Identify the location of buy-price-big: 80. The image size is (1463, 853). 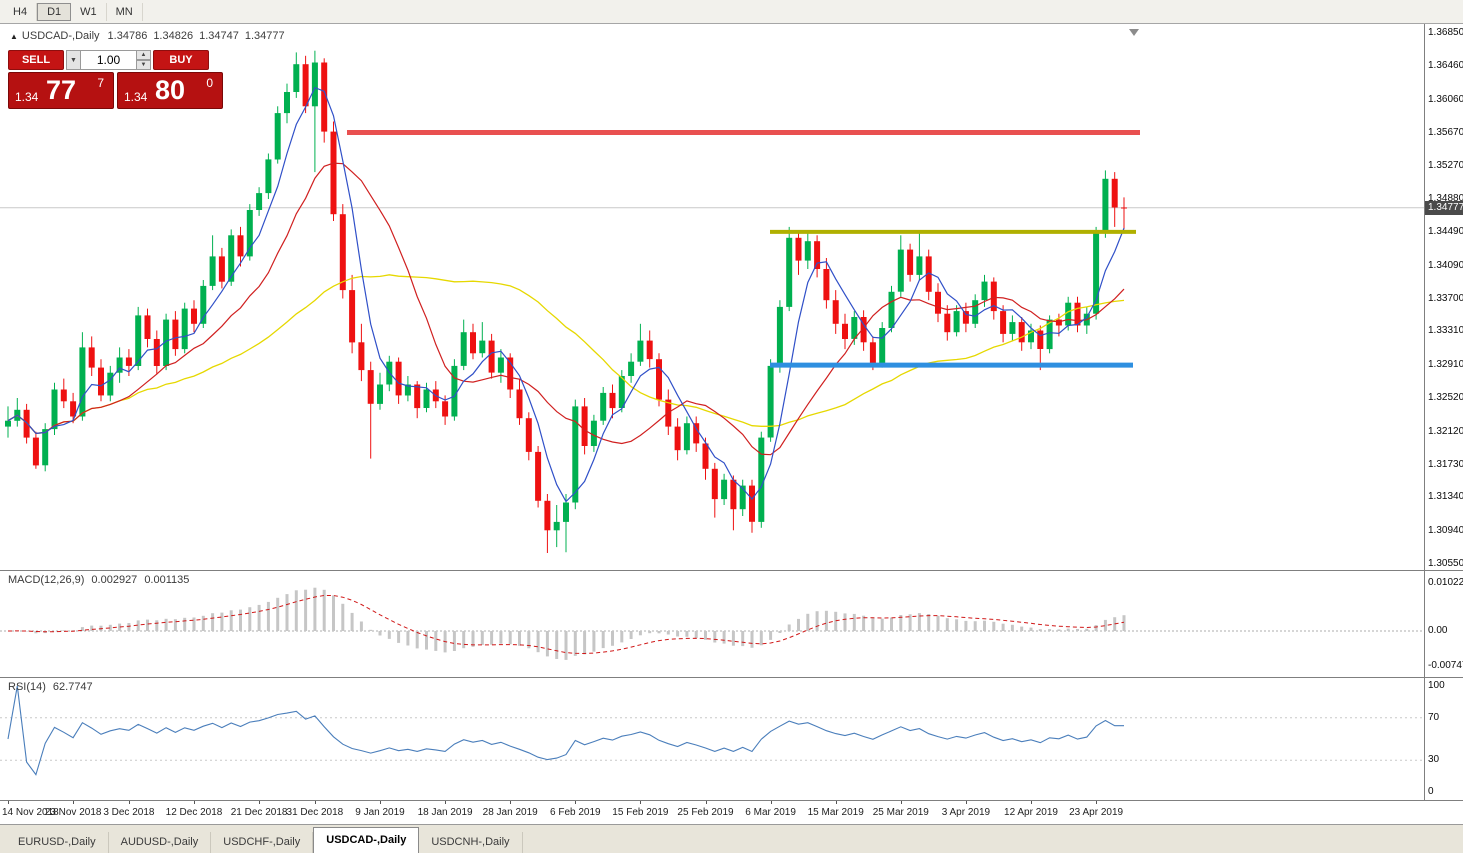
(170, 90).